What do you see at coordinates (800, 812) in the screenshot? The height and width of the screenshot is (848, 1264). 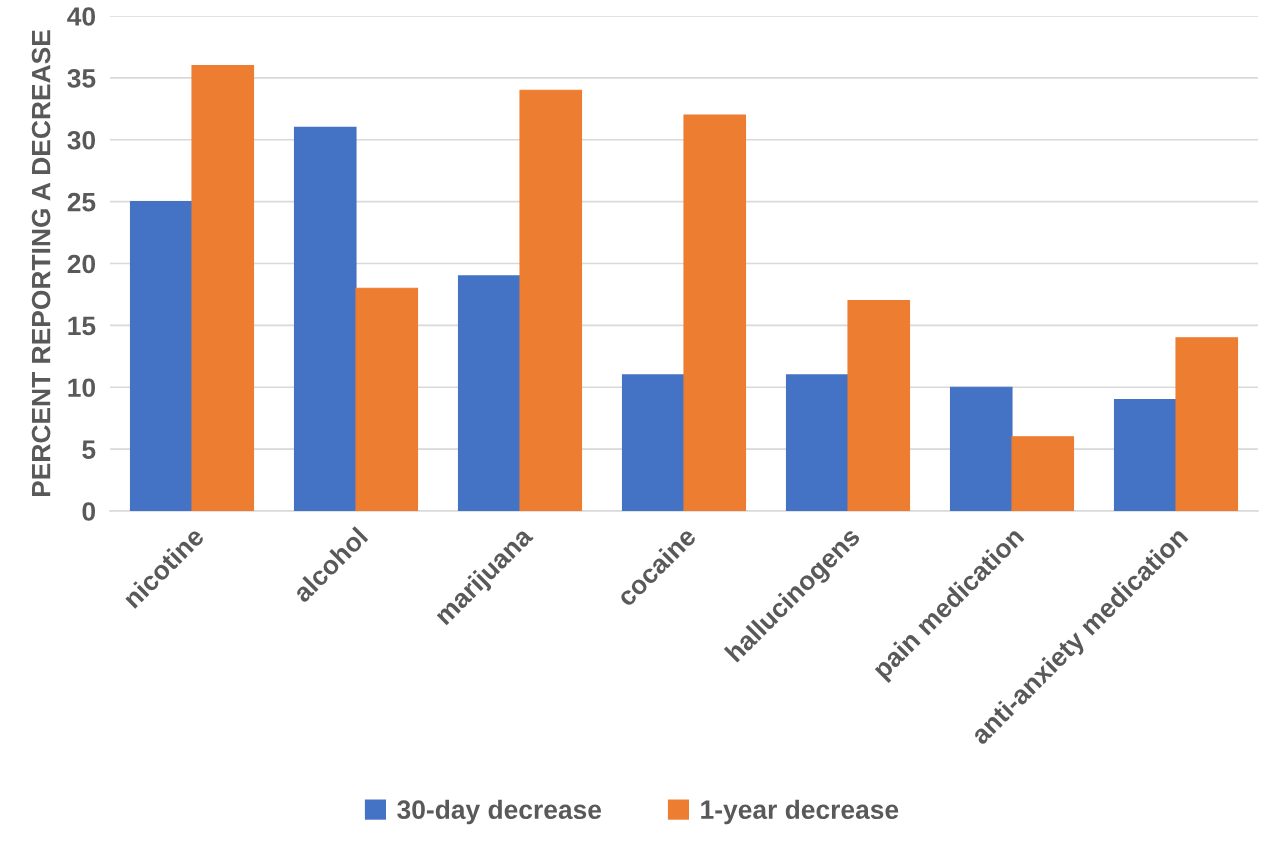 I see `legend-label: 1-year decrease` at bounding box center [800, 812].